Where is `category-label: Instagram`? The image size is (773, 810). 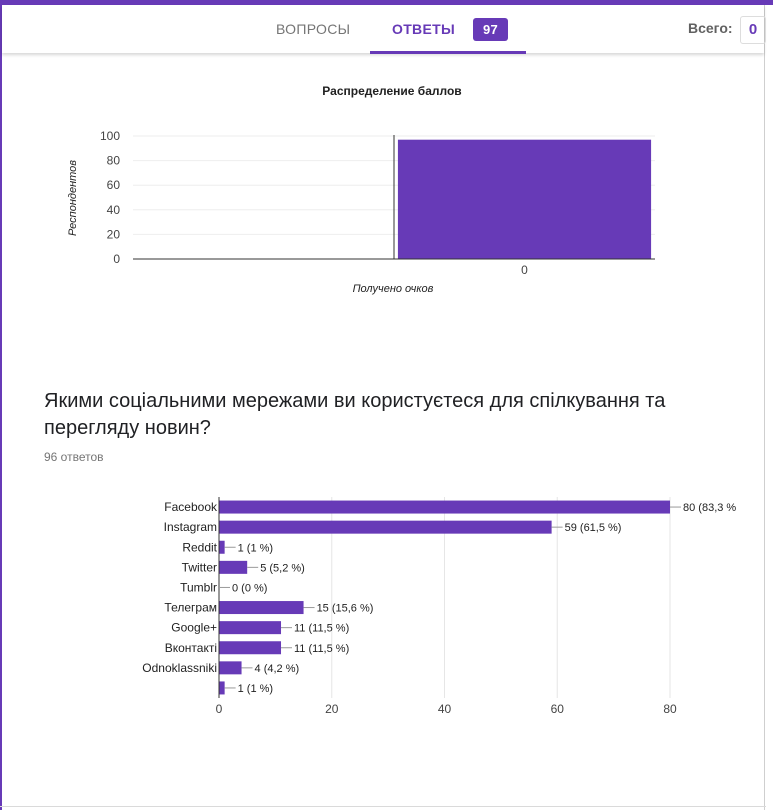
category-label: Instagram is located at coordinates (190, 527).